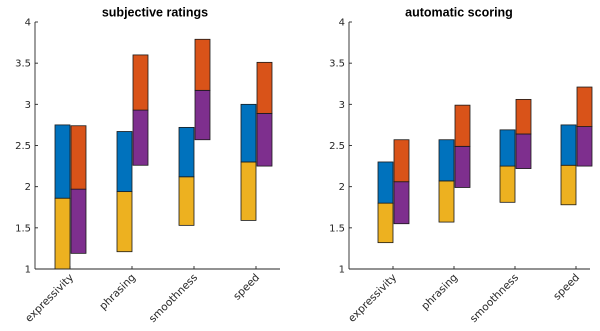 This screenshot has height=331, width=600. Describe the element at coordinates (155, 13) in the screenshot. I see `chart-title: subjective ratings` at that location.